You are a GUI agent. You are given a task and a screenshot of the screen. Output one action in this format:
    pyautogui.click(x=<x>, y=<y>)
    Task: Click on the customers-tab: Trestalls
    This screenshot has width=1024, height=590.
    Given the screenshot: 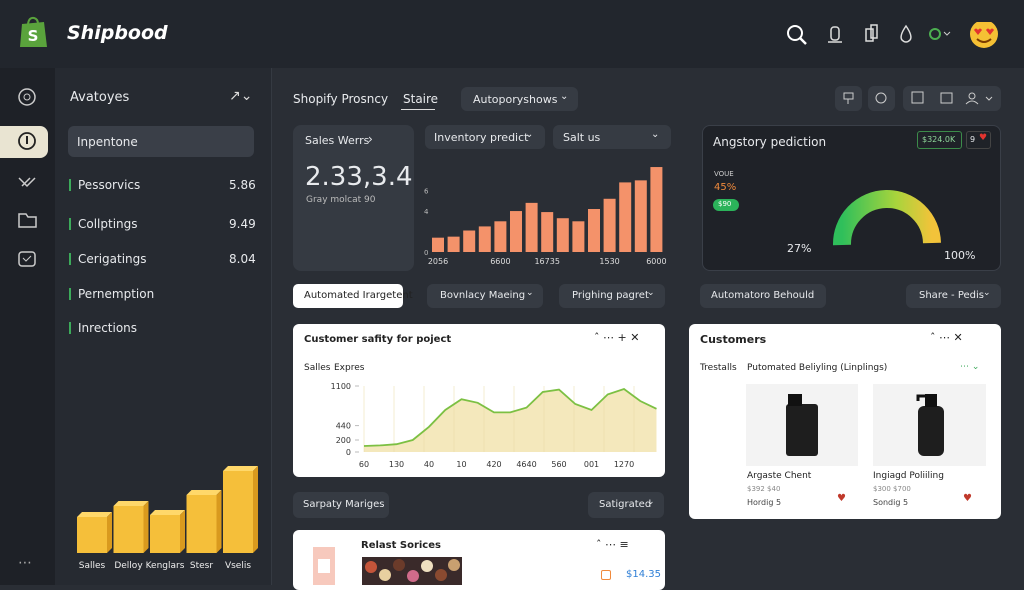 What is the action you would take?
    pyautogui.click(x=718, y=368)
    